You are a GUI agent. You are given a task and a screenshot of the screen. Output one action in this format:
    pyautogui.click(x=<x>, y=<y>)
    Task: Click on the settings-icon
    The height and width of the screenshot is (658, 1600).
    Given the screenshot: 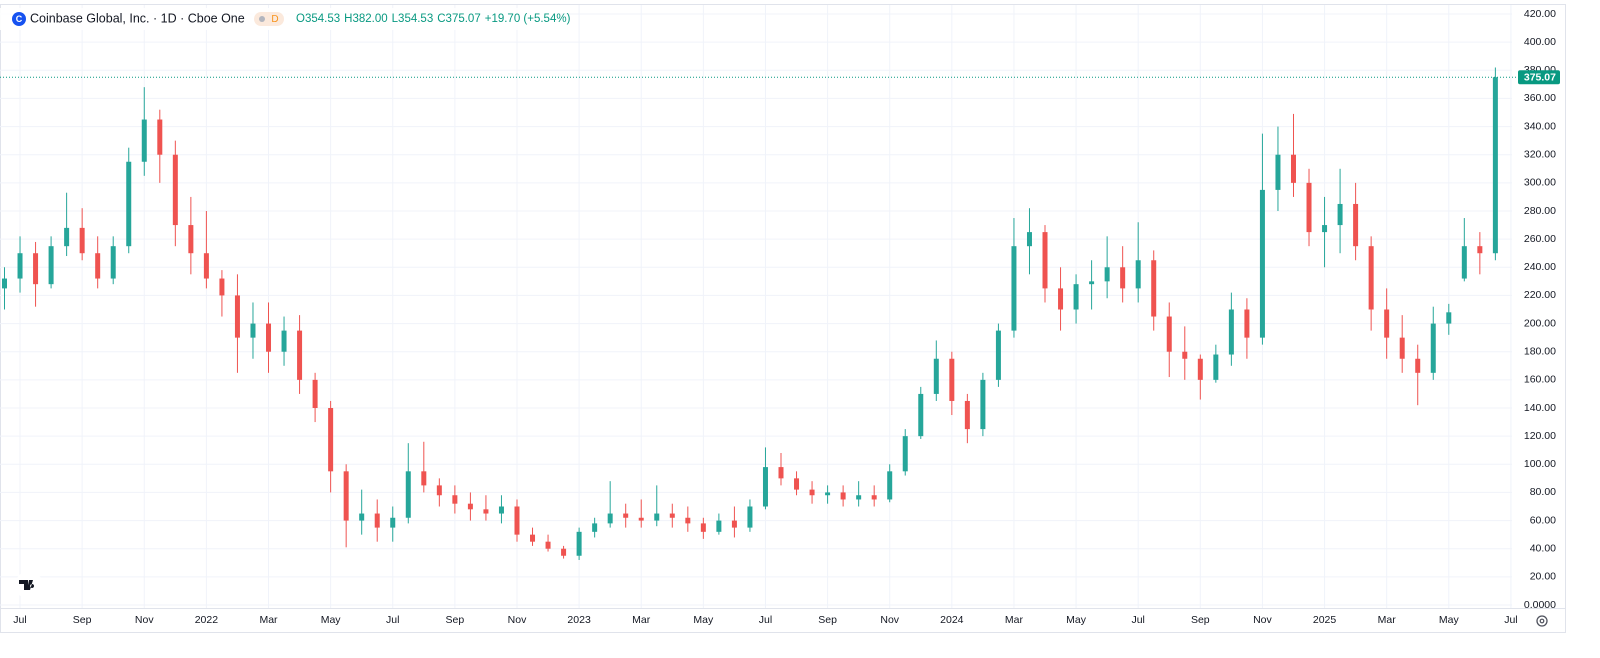 What is the action you would take?
    pyautogui.click(x=1542, y=621)
    